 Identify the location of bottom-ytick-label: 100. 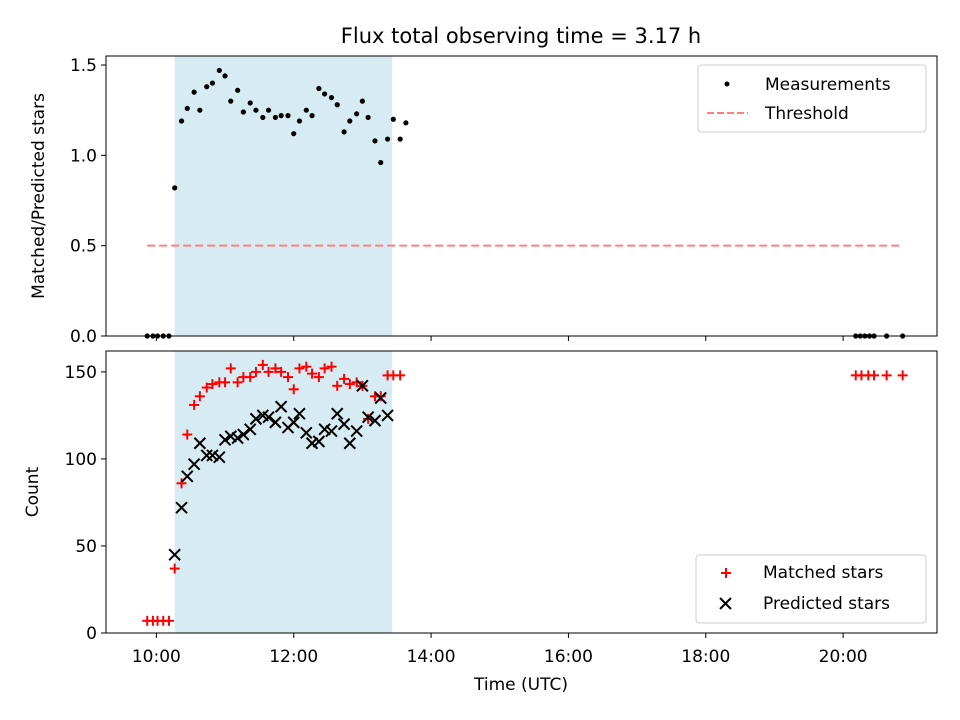
(81, 460).